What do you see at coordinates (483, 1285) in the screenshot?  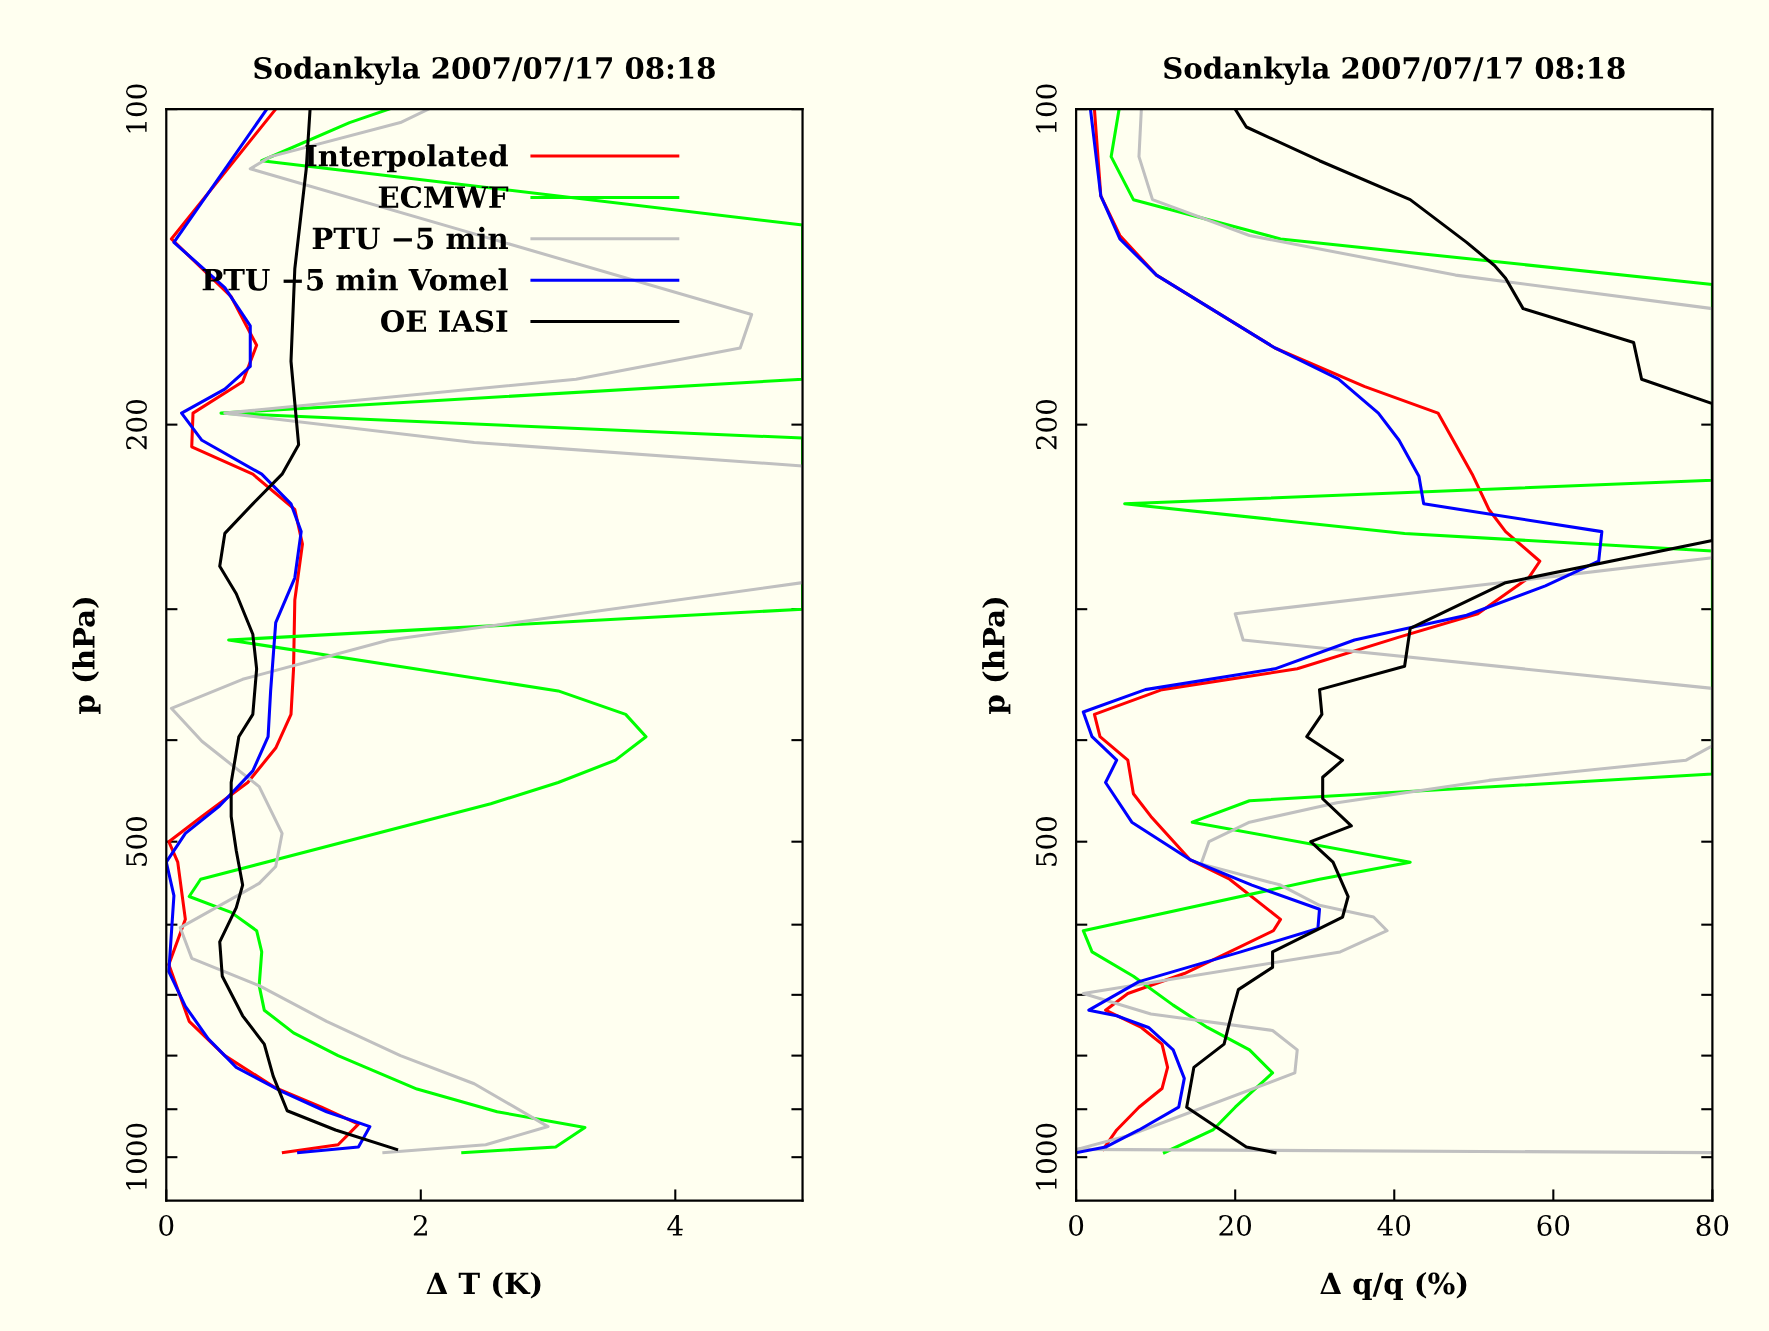 I see `x-axis-title: Δ T (K)` at bounding box center [483, 1285].